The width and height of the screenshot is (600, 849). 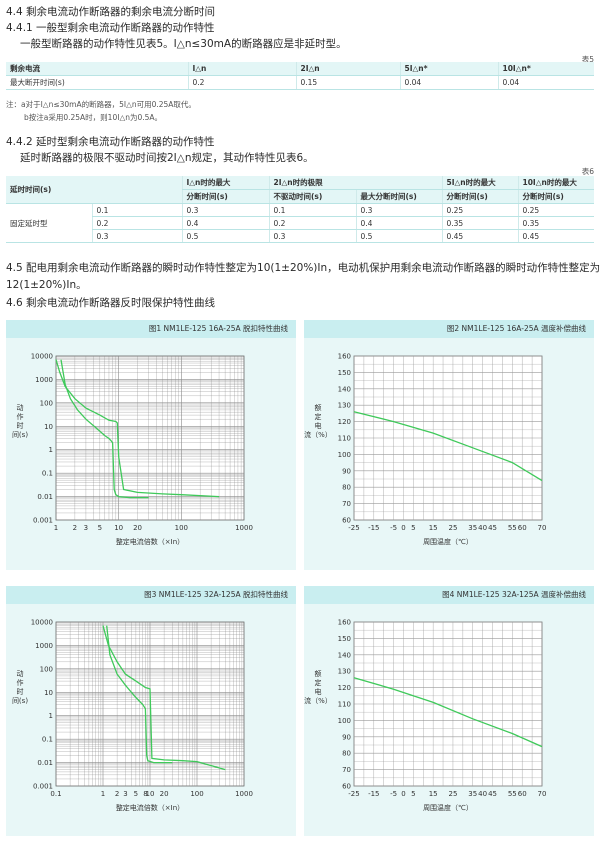 What do you see at coordinates (183, 44) in the screenshot?
I see `paragraph-4-4-1: 一般型断路器的动作特性见表5。I△n≤30mA的断路器应是非延时型。` at bounding box center [183, 44].